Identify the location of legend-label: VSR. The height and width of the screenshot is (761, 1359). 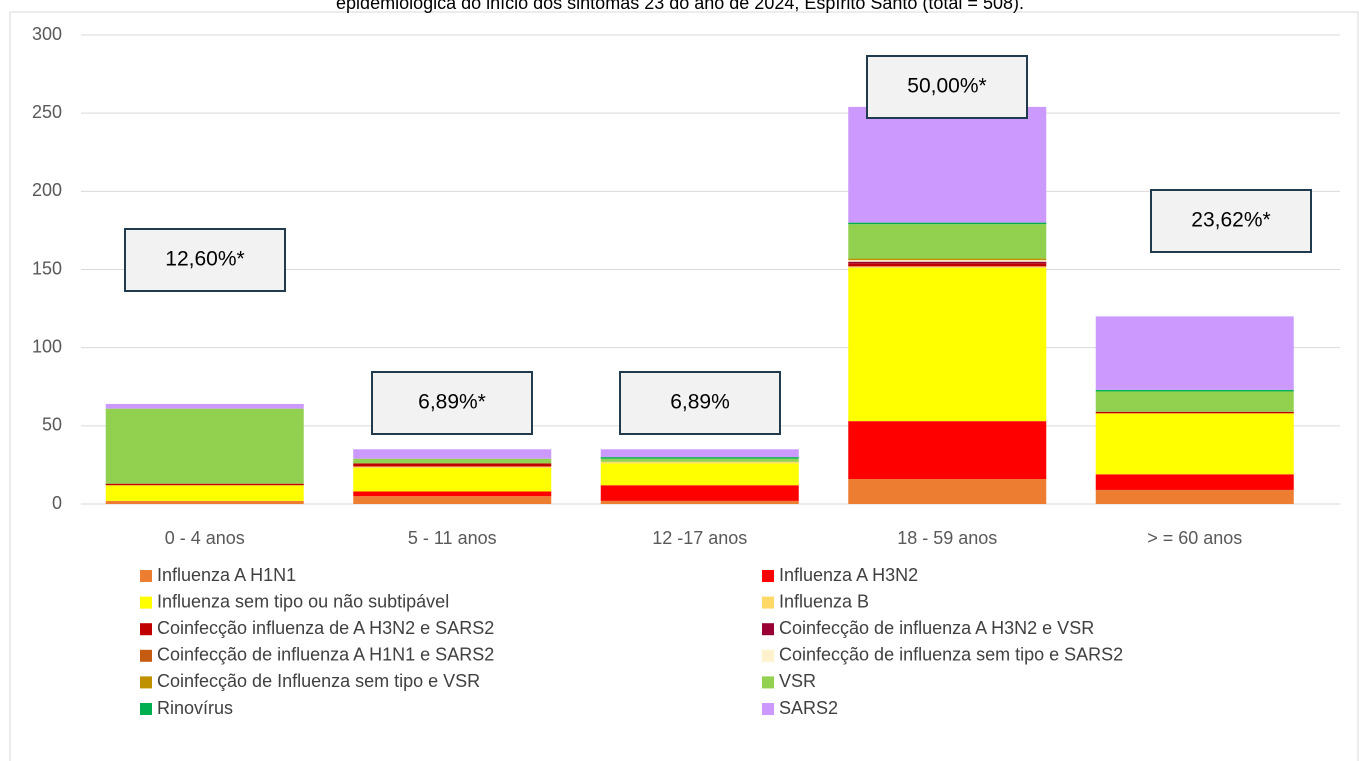
(797, 681).